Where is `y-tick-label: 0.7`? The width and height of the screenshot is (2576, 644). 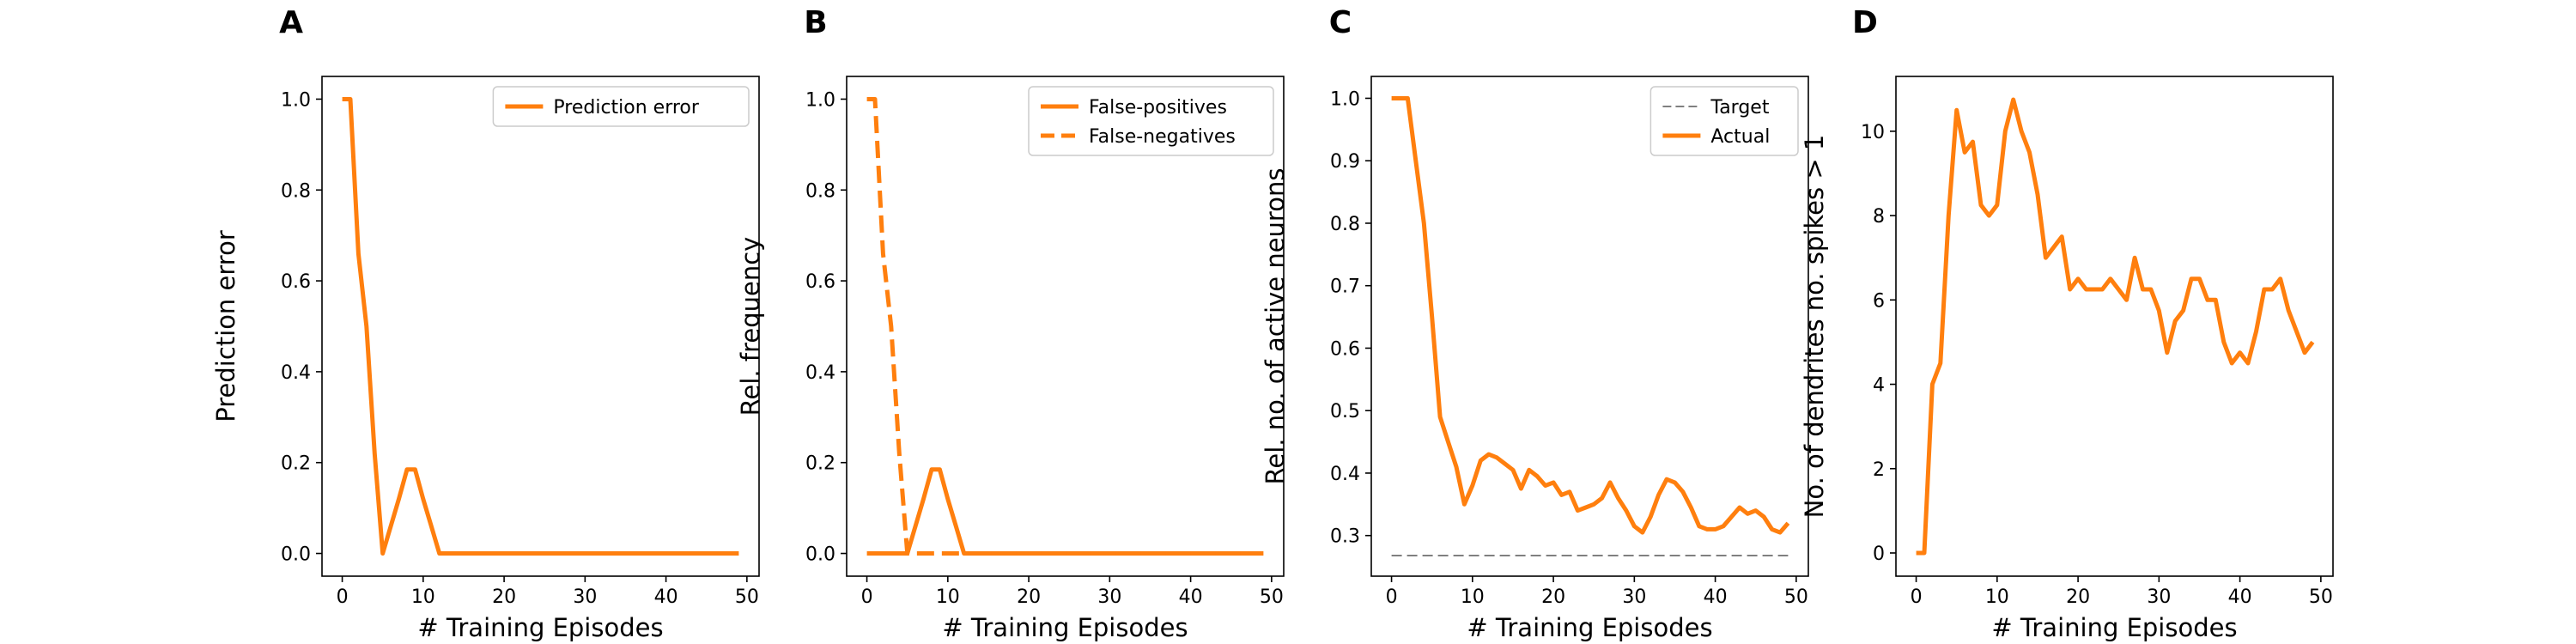 y-tick-label: 0.7 is located at coordinates (1345, 287).